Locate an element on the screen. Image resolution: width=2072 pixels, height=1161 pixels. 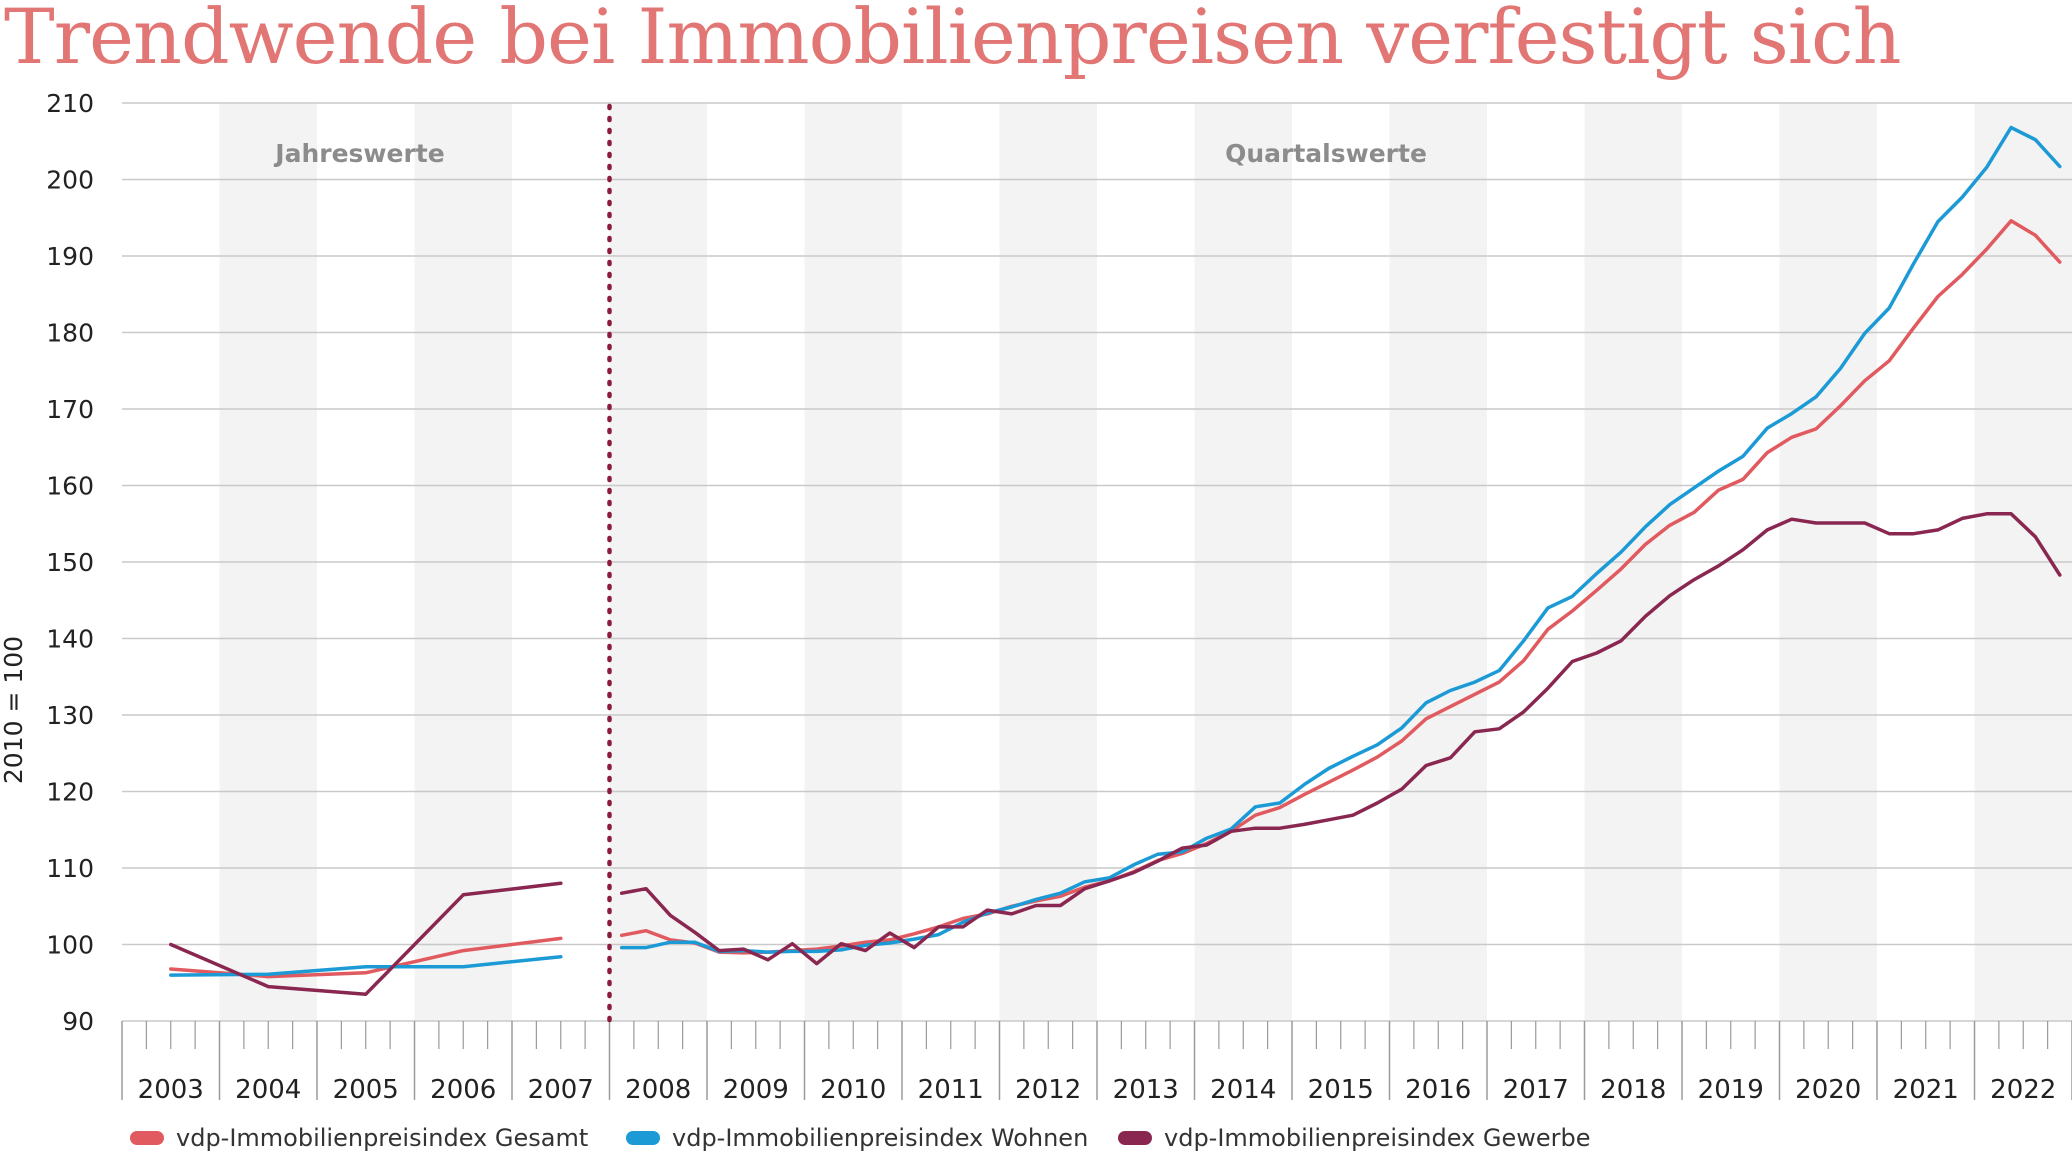
x-tick-label: 2009 is located at coordinates (756, 1090).